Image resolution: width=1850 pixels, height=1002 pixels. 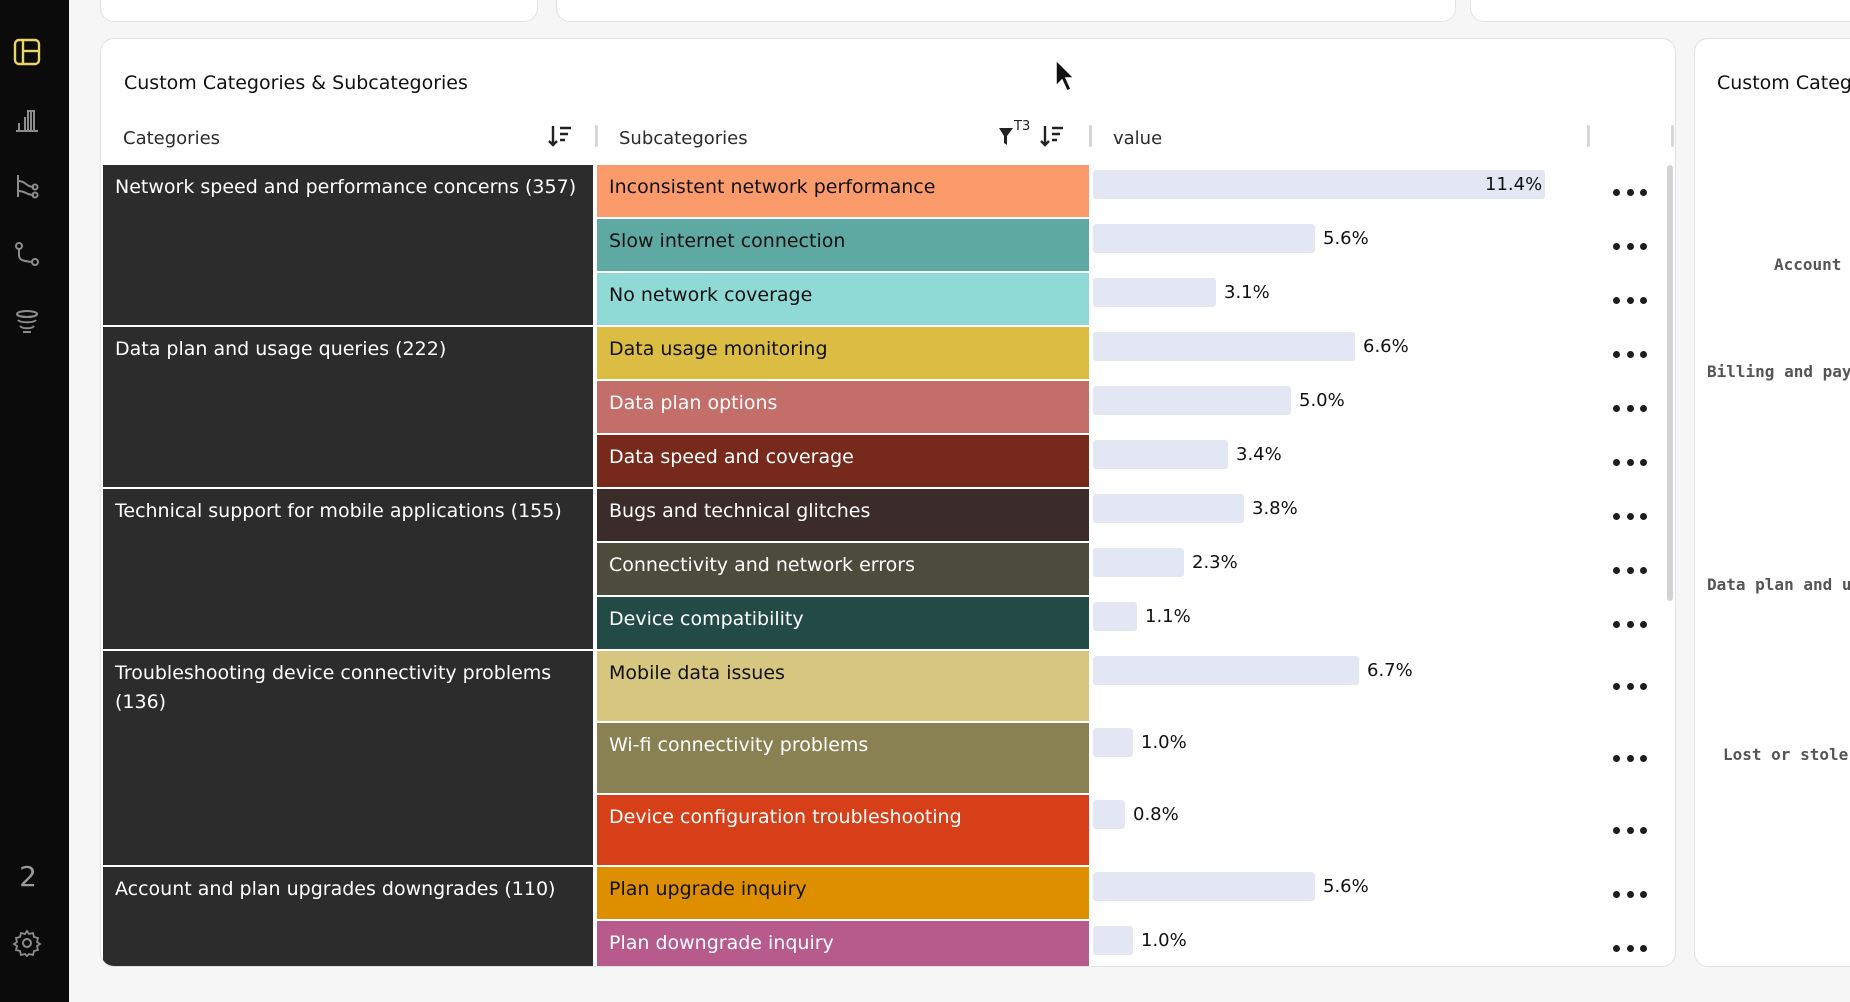 What do you see at coordinates (1138, 138) in the screenshot?
I see `value-header: value` at bounding box center [1138, 138].